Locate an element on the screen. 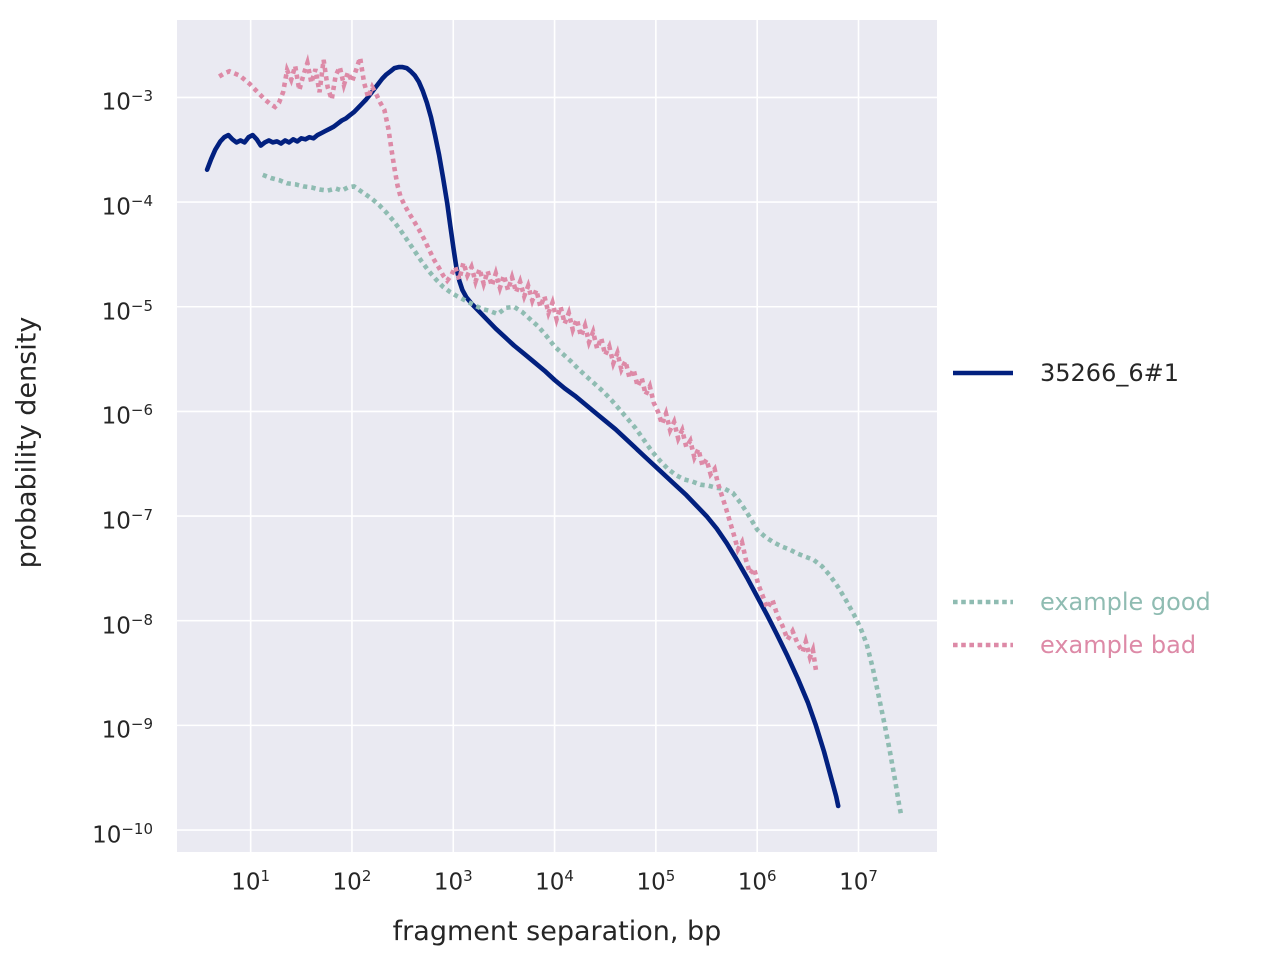 The height and width of the screenshot is (976, 1283). y-tick-label: 10⁻⁶ is located at coordinates (127, 416).